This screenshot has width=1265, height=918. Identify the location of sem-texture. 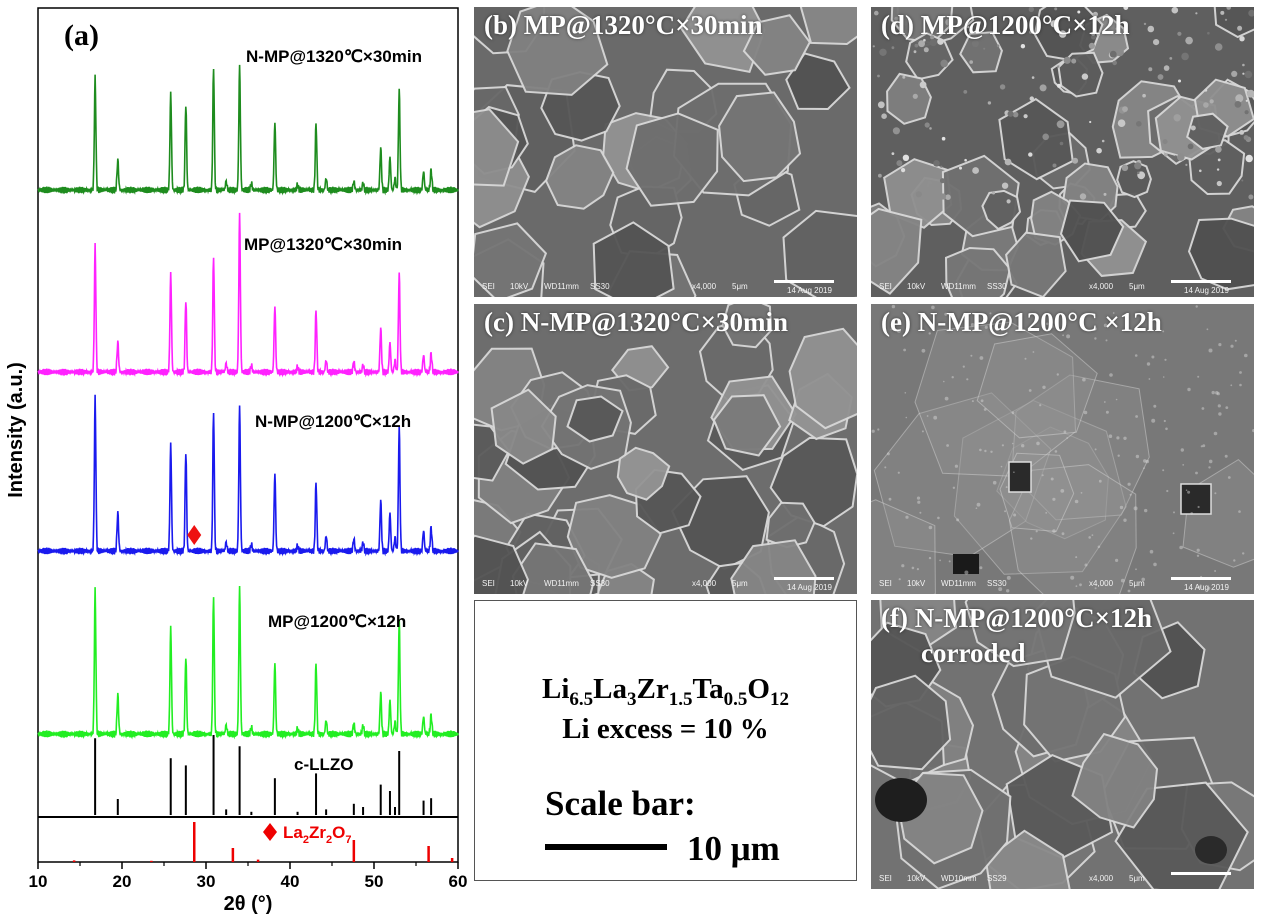
(665, 152).